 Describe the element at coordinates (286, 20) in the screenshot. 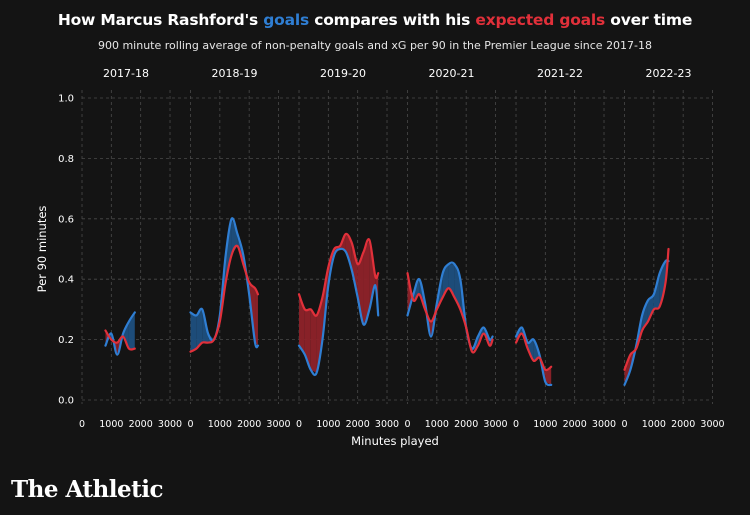

I see `title-goals-word: goals` at that location.